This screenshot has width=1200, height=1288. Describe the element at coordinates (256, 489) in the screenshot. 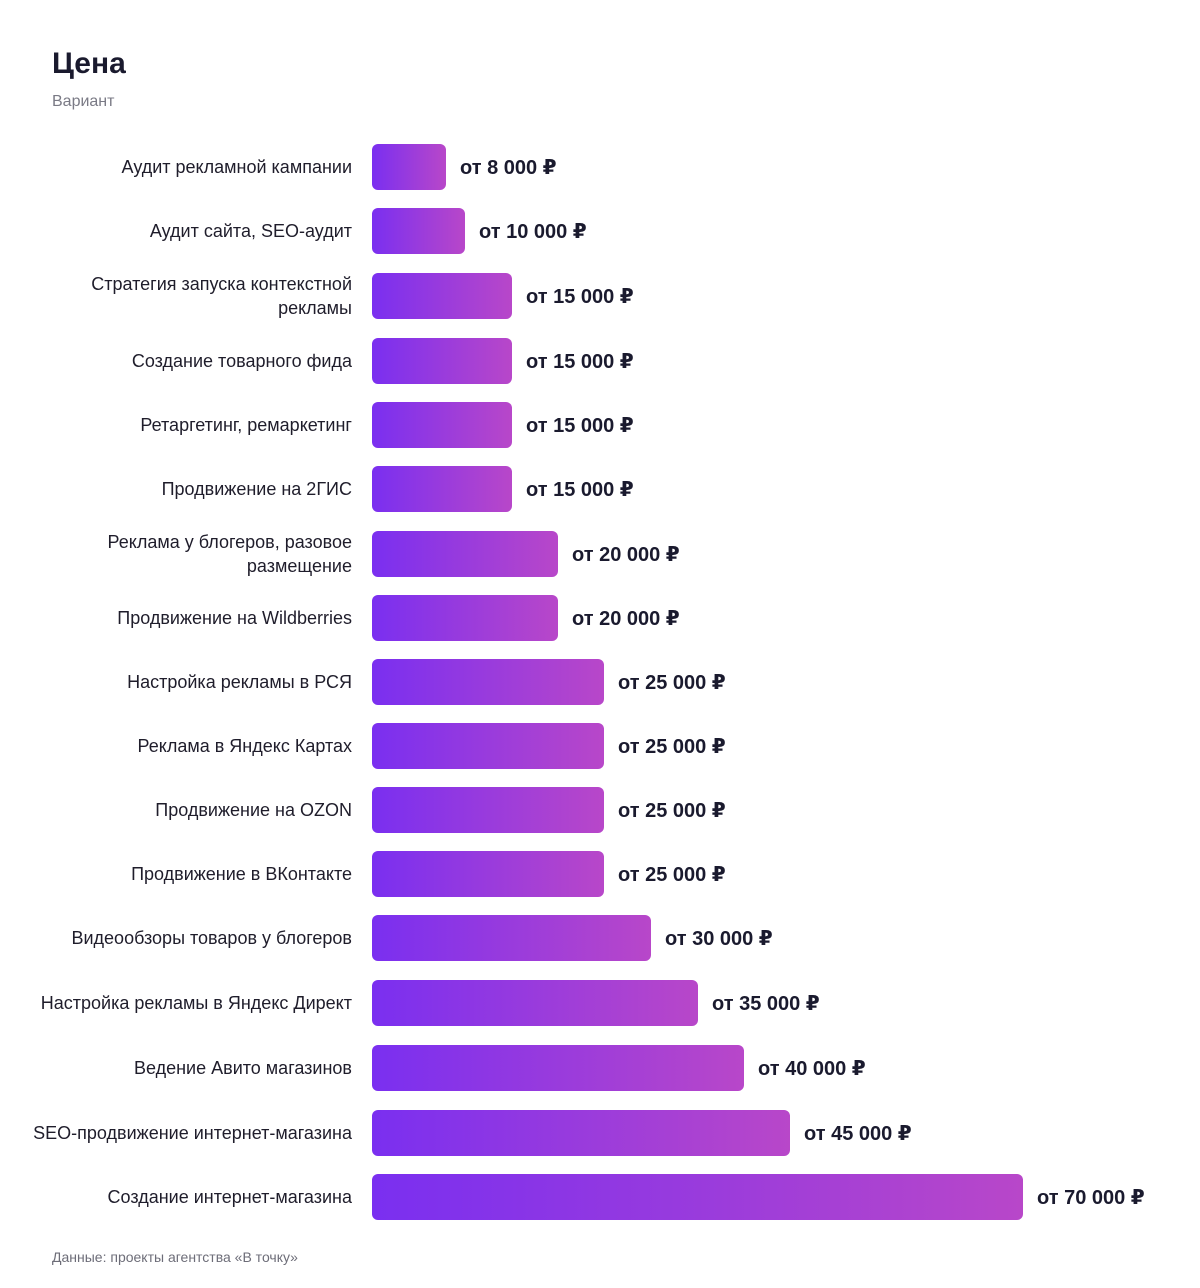

I see `category-label: Продвижение на 2ГИС` at that location.